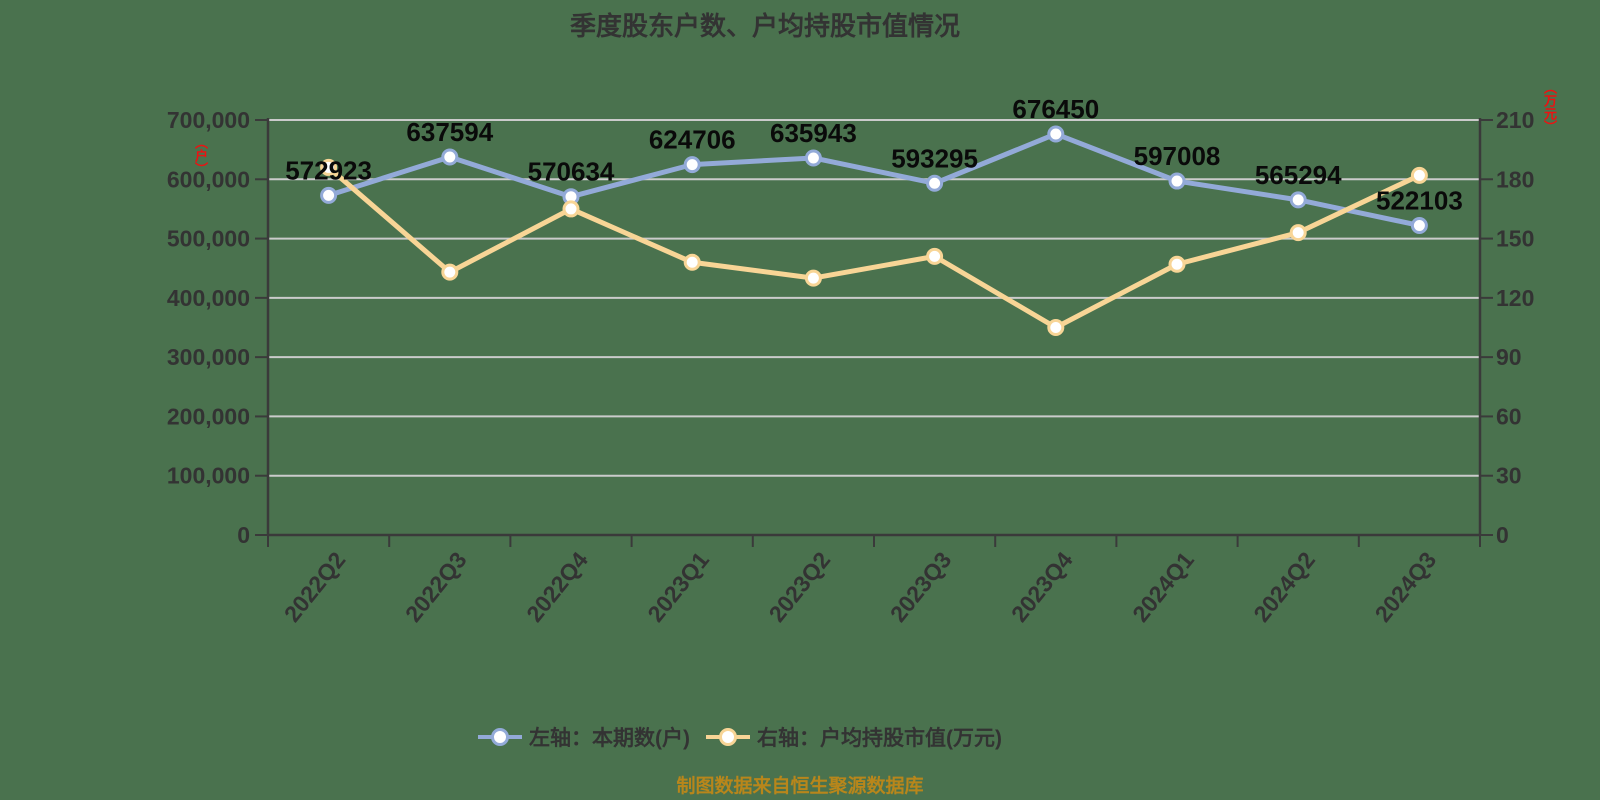 This screenshot has width=1600, height=800. I want to click on legend-item-label: 左轴：本期数(户), so click(609, 738).